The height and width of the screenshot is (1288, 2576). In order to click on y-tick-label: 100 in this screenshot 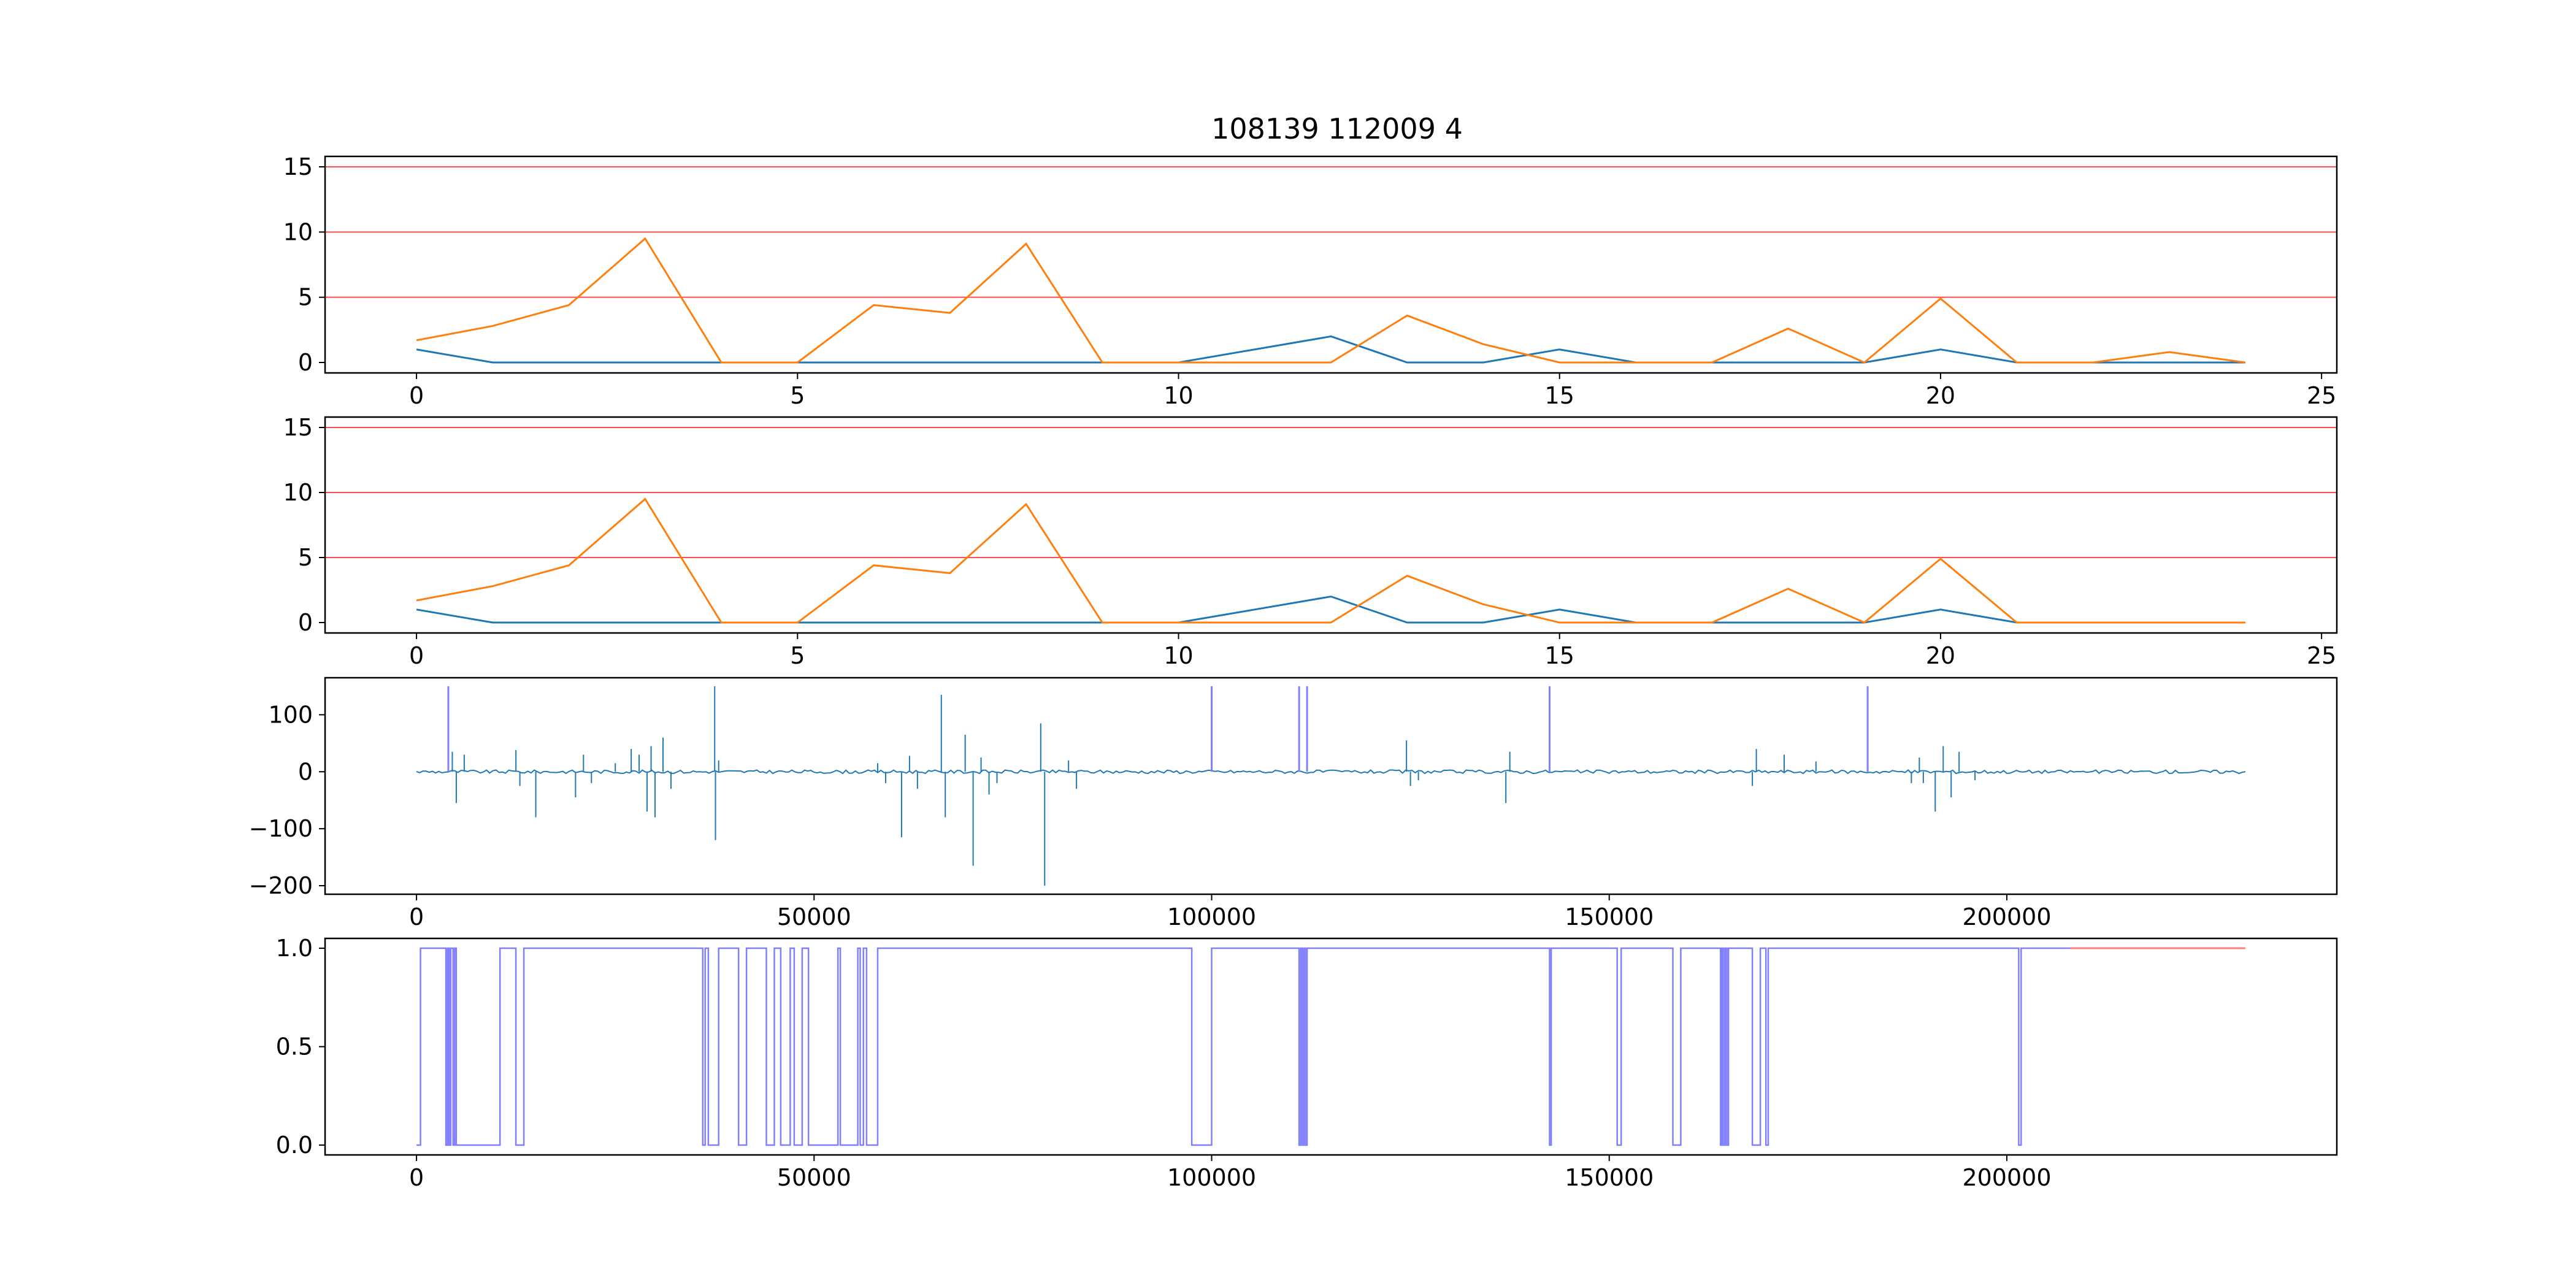, I will do `click(290, 714)`.